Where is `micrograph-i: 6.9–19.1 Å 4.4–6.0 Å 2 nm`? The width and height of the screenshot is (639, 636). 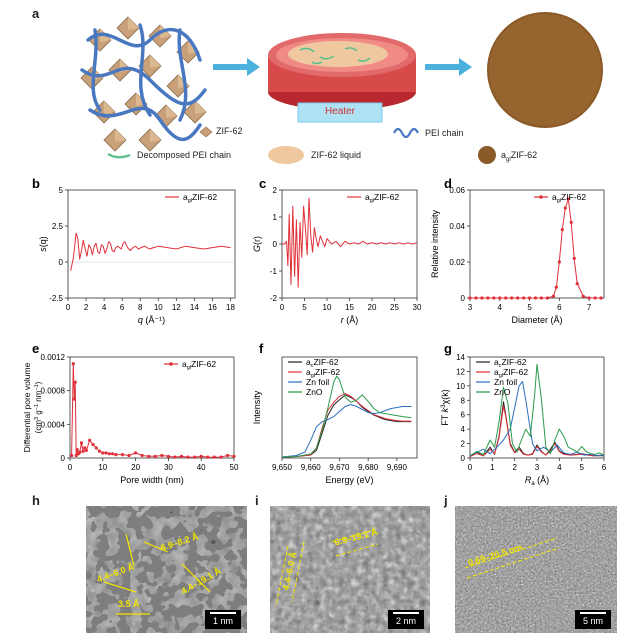 micrograph-i: 6.9–19.1 Å 4.4–6.0 Å 2 nm is located at coordinates (350, 569).